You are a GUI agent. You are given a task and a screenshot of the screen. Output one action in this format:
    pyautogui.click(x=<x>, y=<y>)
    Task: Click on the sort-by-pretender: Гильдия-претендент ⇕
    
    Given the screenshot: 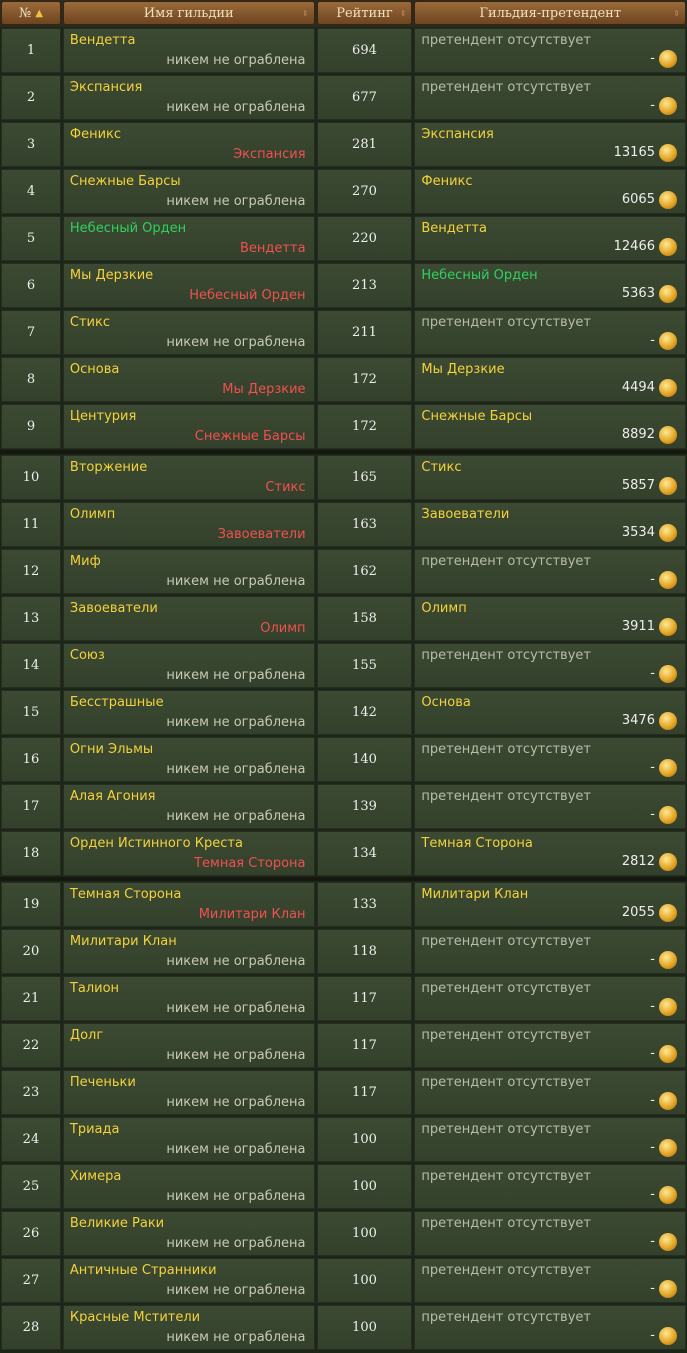 What is the action you would take?
    pyautogui.click(x=550, y=13)
    